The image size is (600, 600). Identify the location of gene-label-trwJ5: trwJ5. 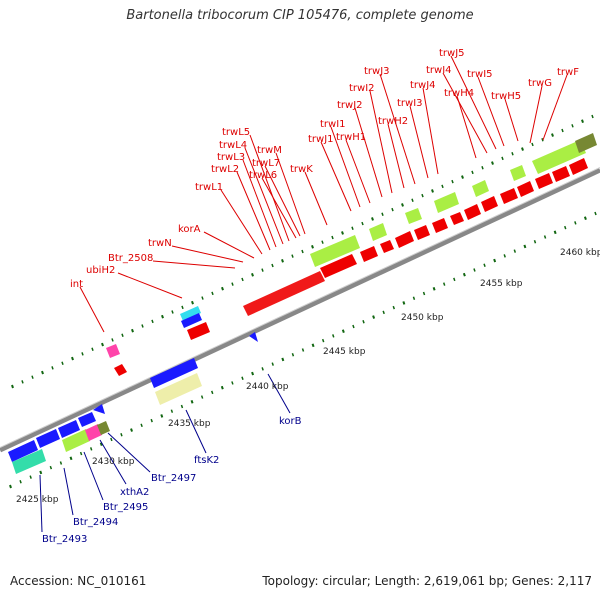
(452, 53).